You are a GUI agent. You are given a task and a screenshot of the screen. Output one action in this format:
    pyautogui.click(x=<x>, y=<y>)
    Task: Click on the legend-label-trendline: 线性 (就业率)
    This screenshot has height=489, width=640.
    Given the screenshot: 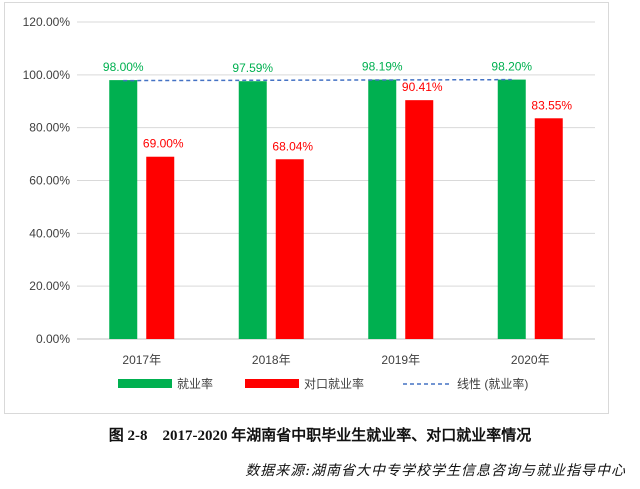 What is the action you would take?
    pyautogui.click(x=492, y=383)
    